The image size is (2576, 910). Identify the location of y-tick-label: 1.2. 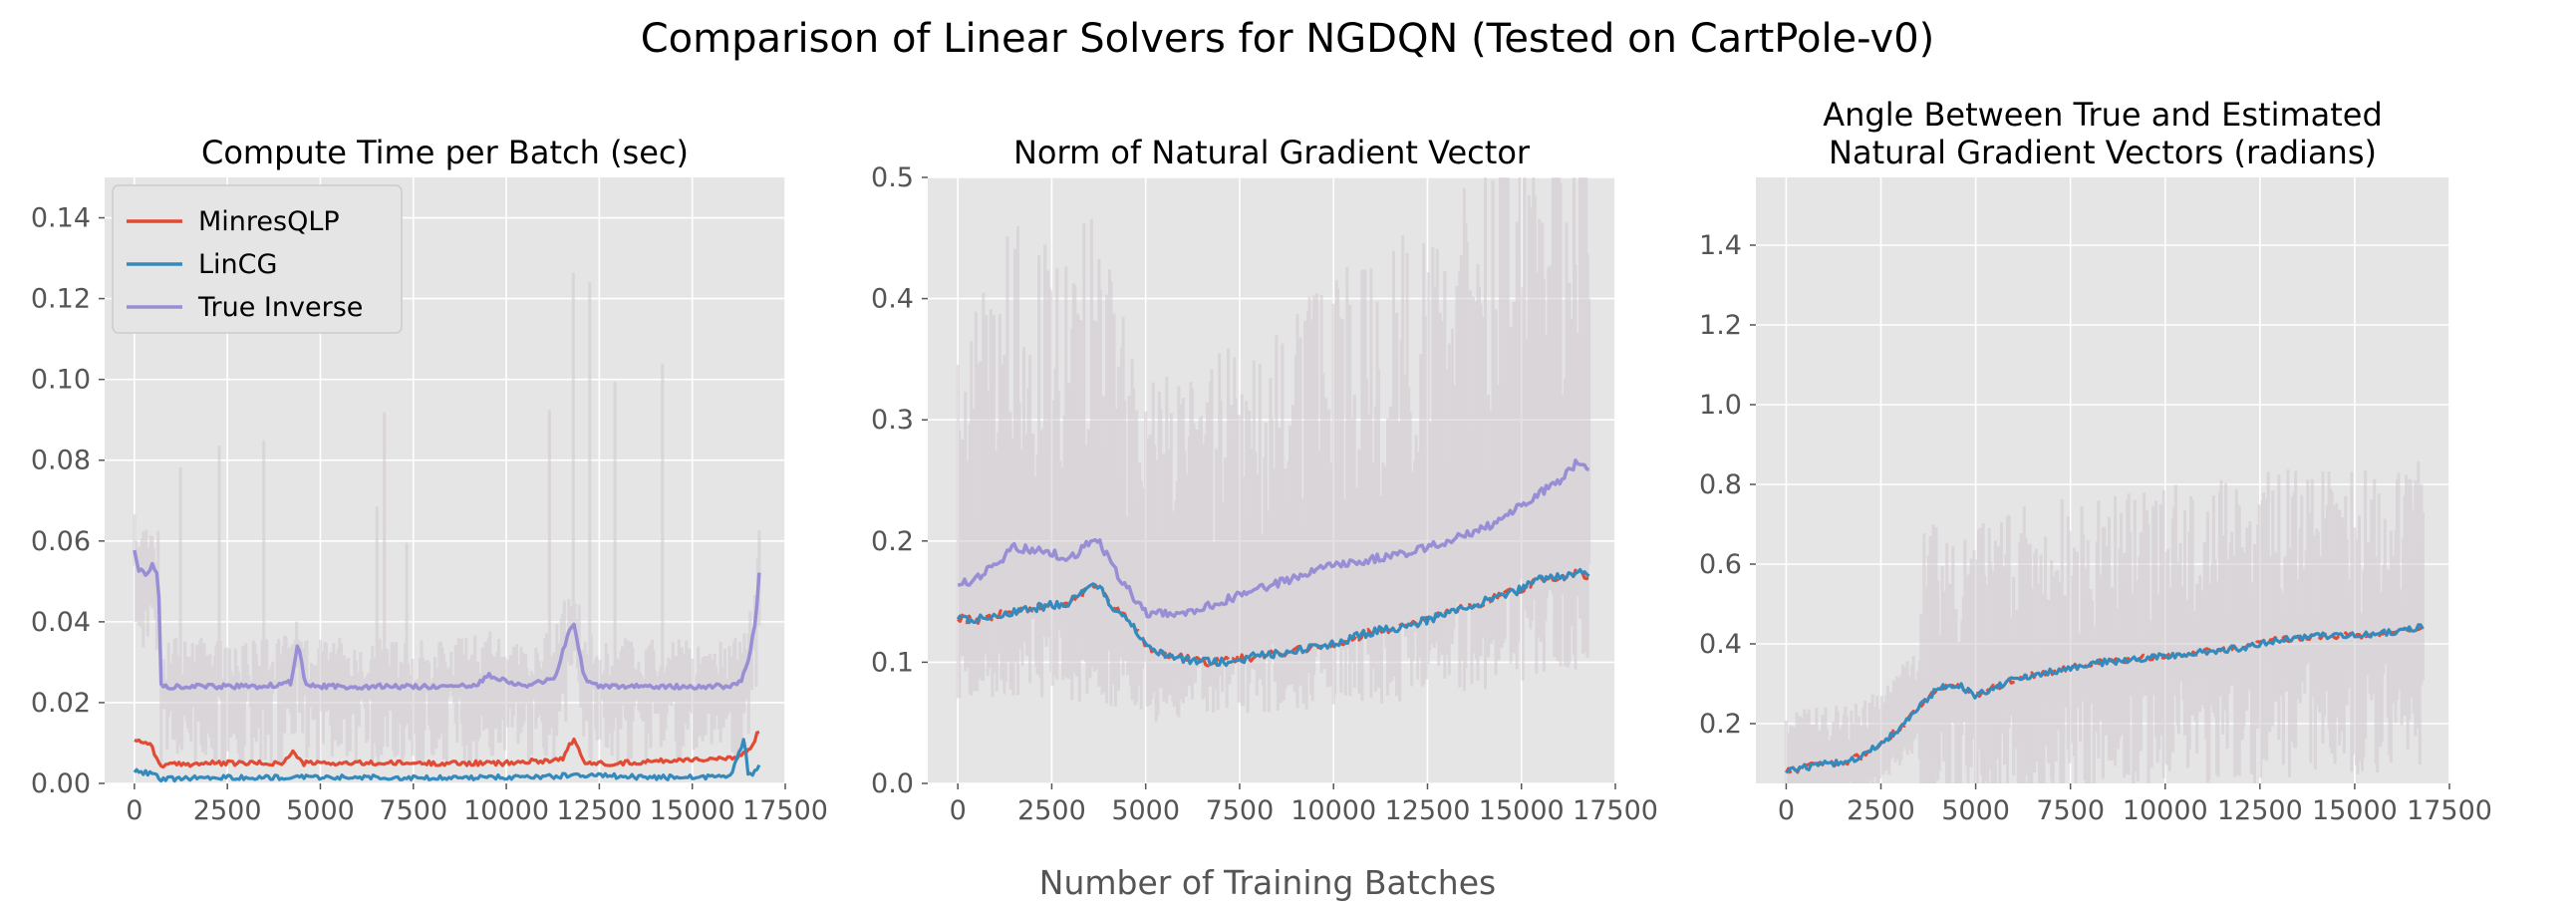
(1720, 325).